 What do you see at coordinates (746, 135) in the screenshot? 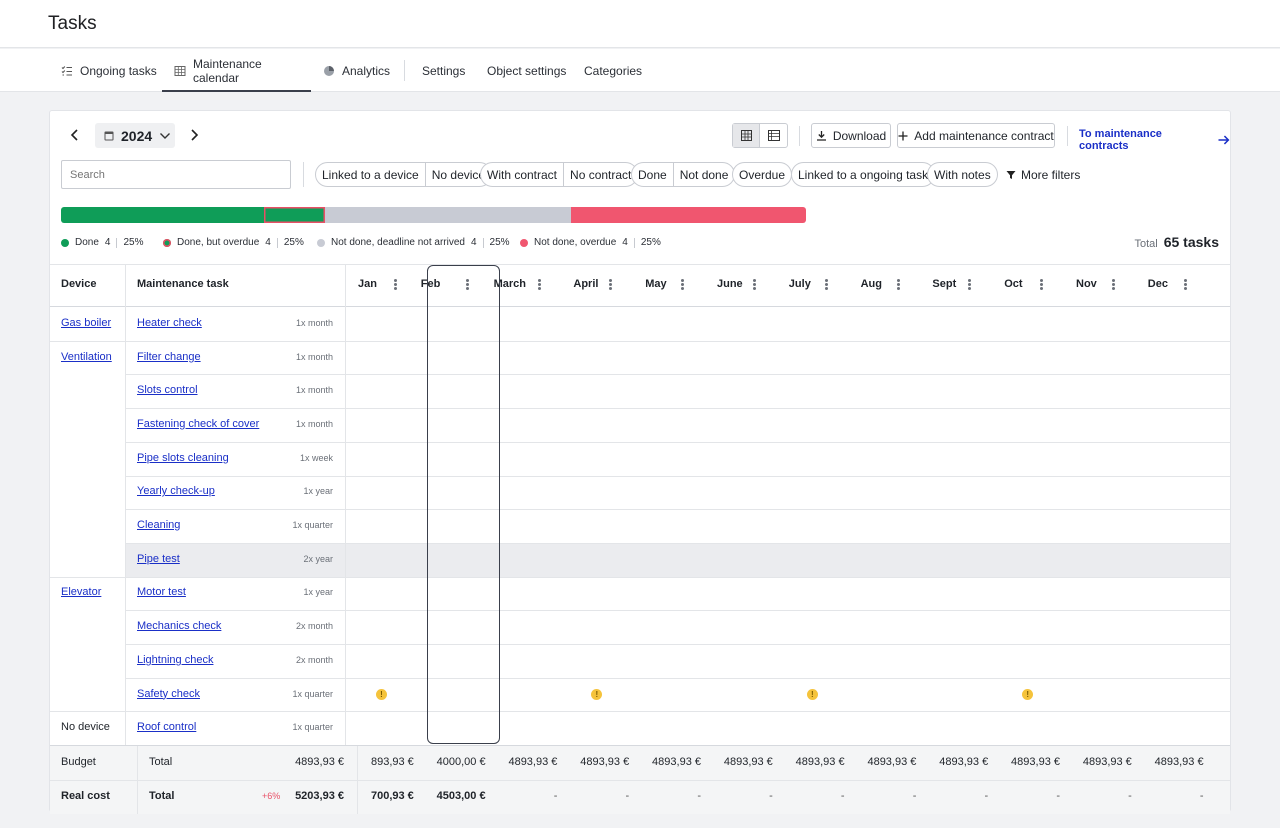
I see `grid-view-button` at bounding box center [746, 135].